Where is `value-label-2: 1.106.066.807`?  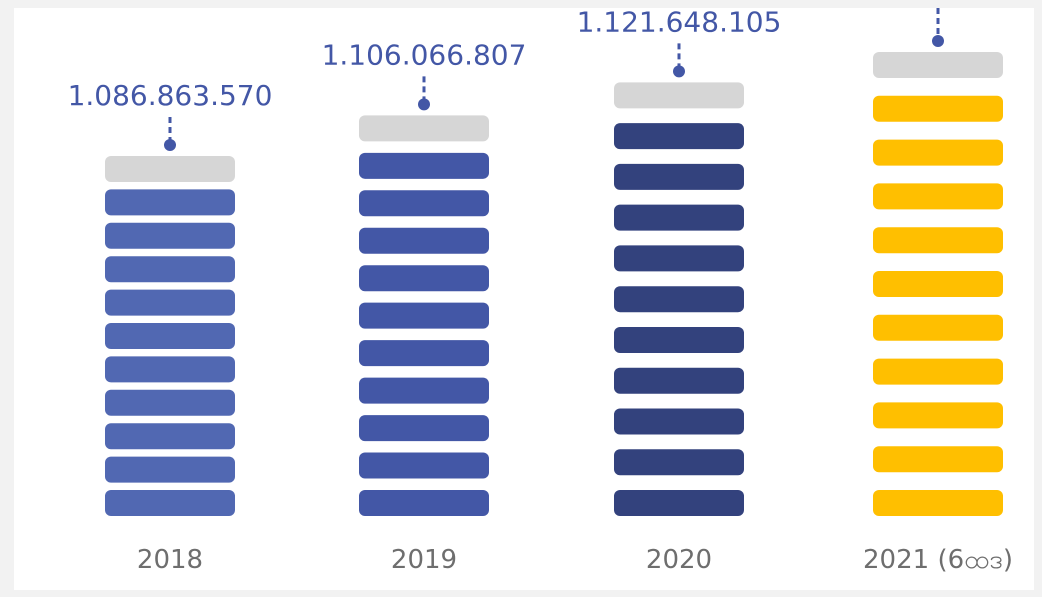 value-label-2: 1.106.066.807 is located at coordinates (424, 54).